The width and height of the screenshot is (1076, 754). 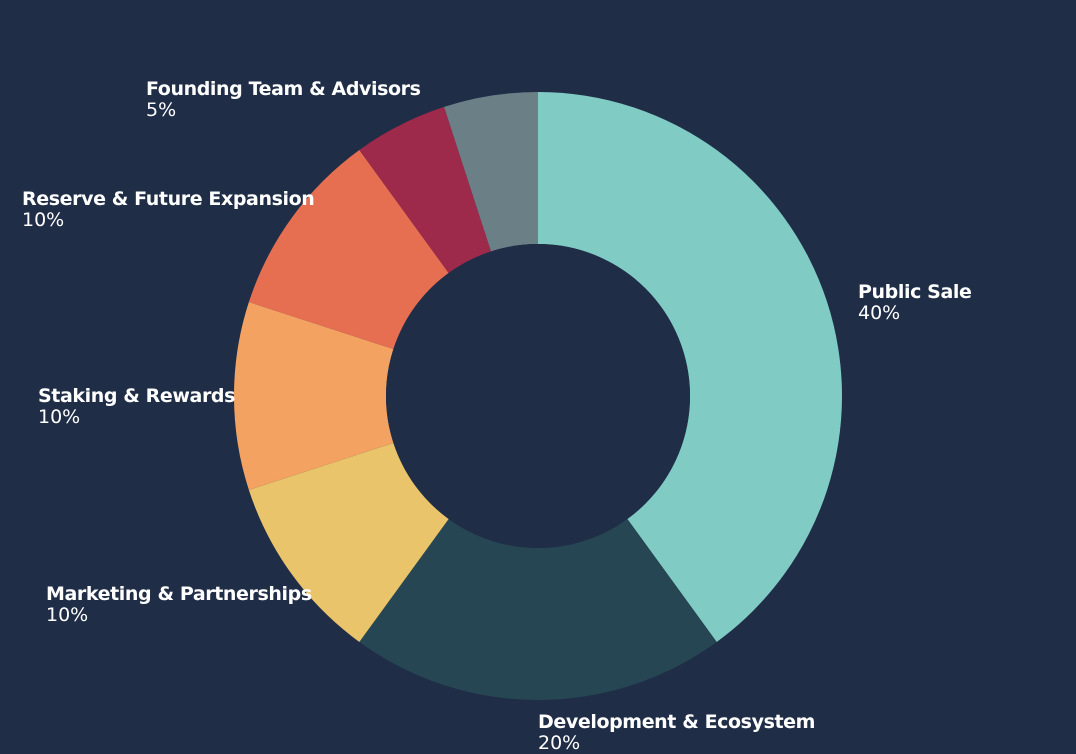 I want to click on slice-label-founding-team-and-advisors: Founding Team & Advisors, so click(x=283, y=89).